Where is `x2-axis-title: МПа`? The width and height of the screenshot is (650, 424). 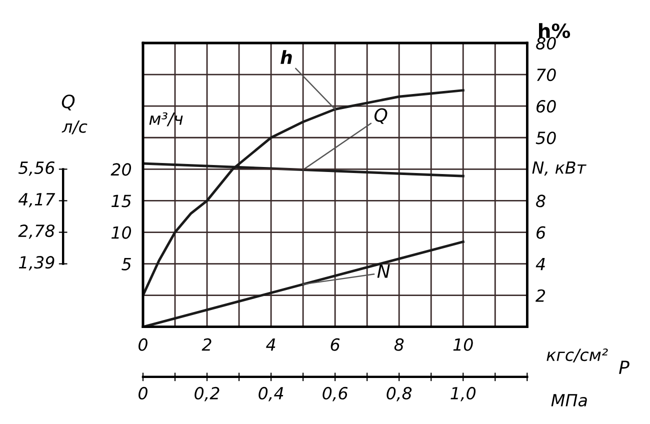
x2-axis-title: МПа is located at coordinates (569, 400).